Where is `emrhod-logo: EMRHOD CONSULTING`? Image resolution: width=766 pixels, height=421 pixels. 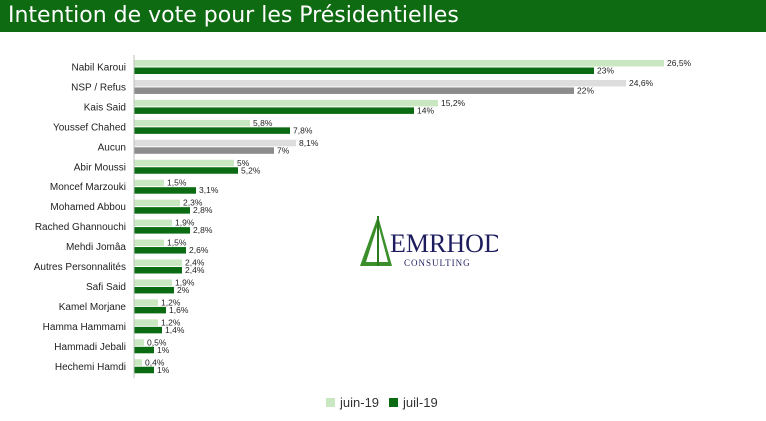
emrhod-logo: EMRHOD CONSULTING is located at coordinates (430, 243).